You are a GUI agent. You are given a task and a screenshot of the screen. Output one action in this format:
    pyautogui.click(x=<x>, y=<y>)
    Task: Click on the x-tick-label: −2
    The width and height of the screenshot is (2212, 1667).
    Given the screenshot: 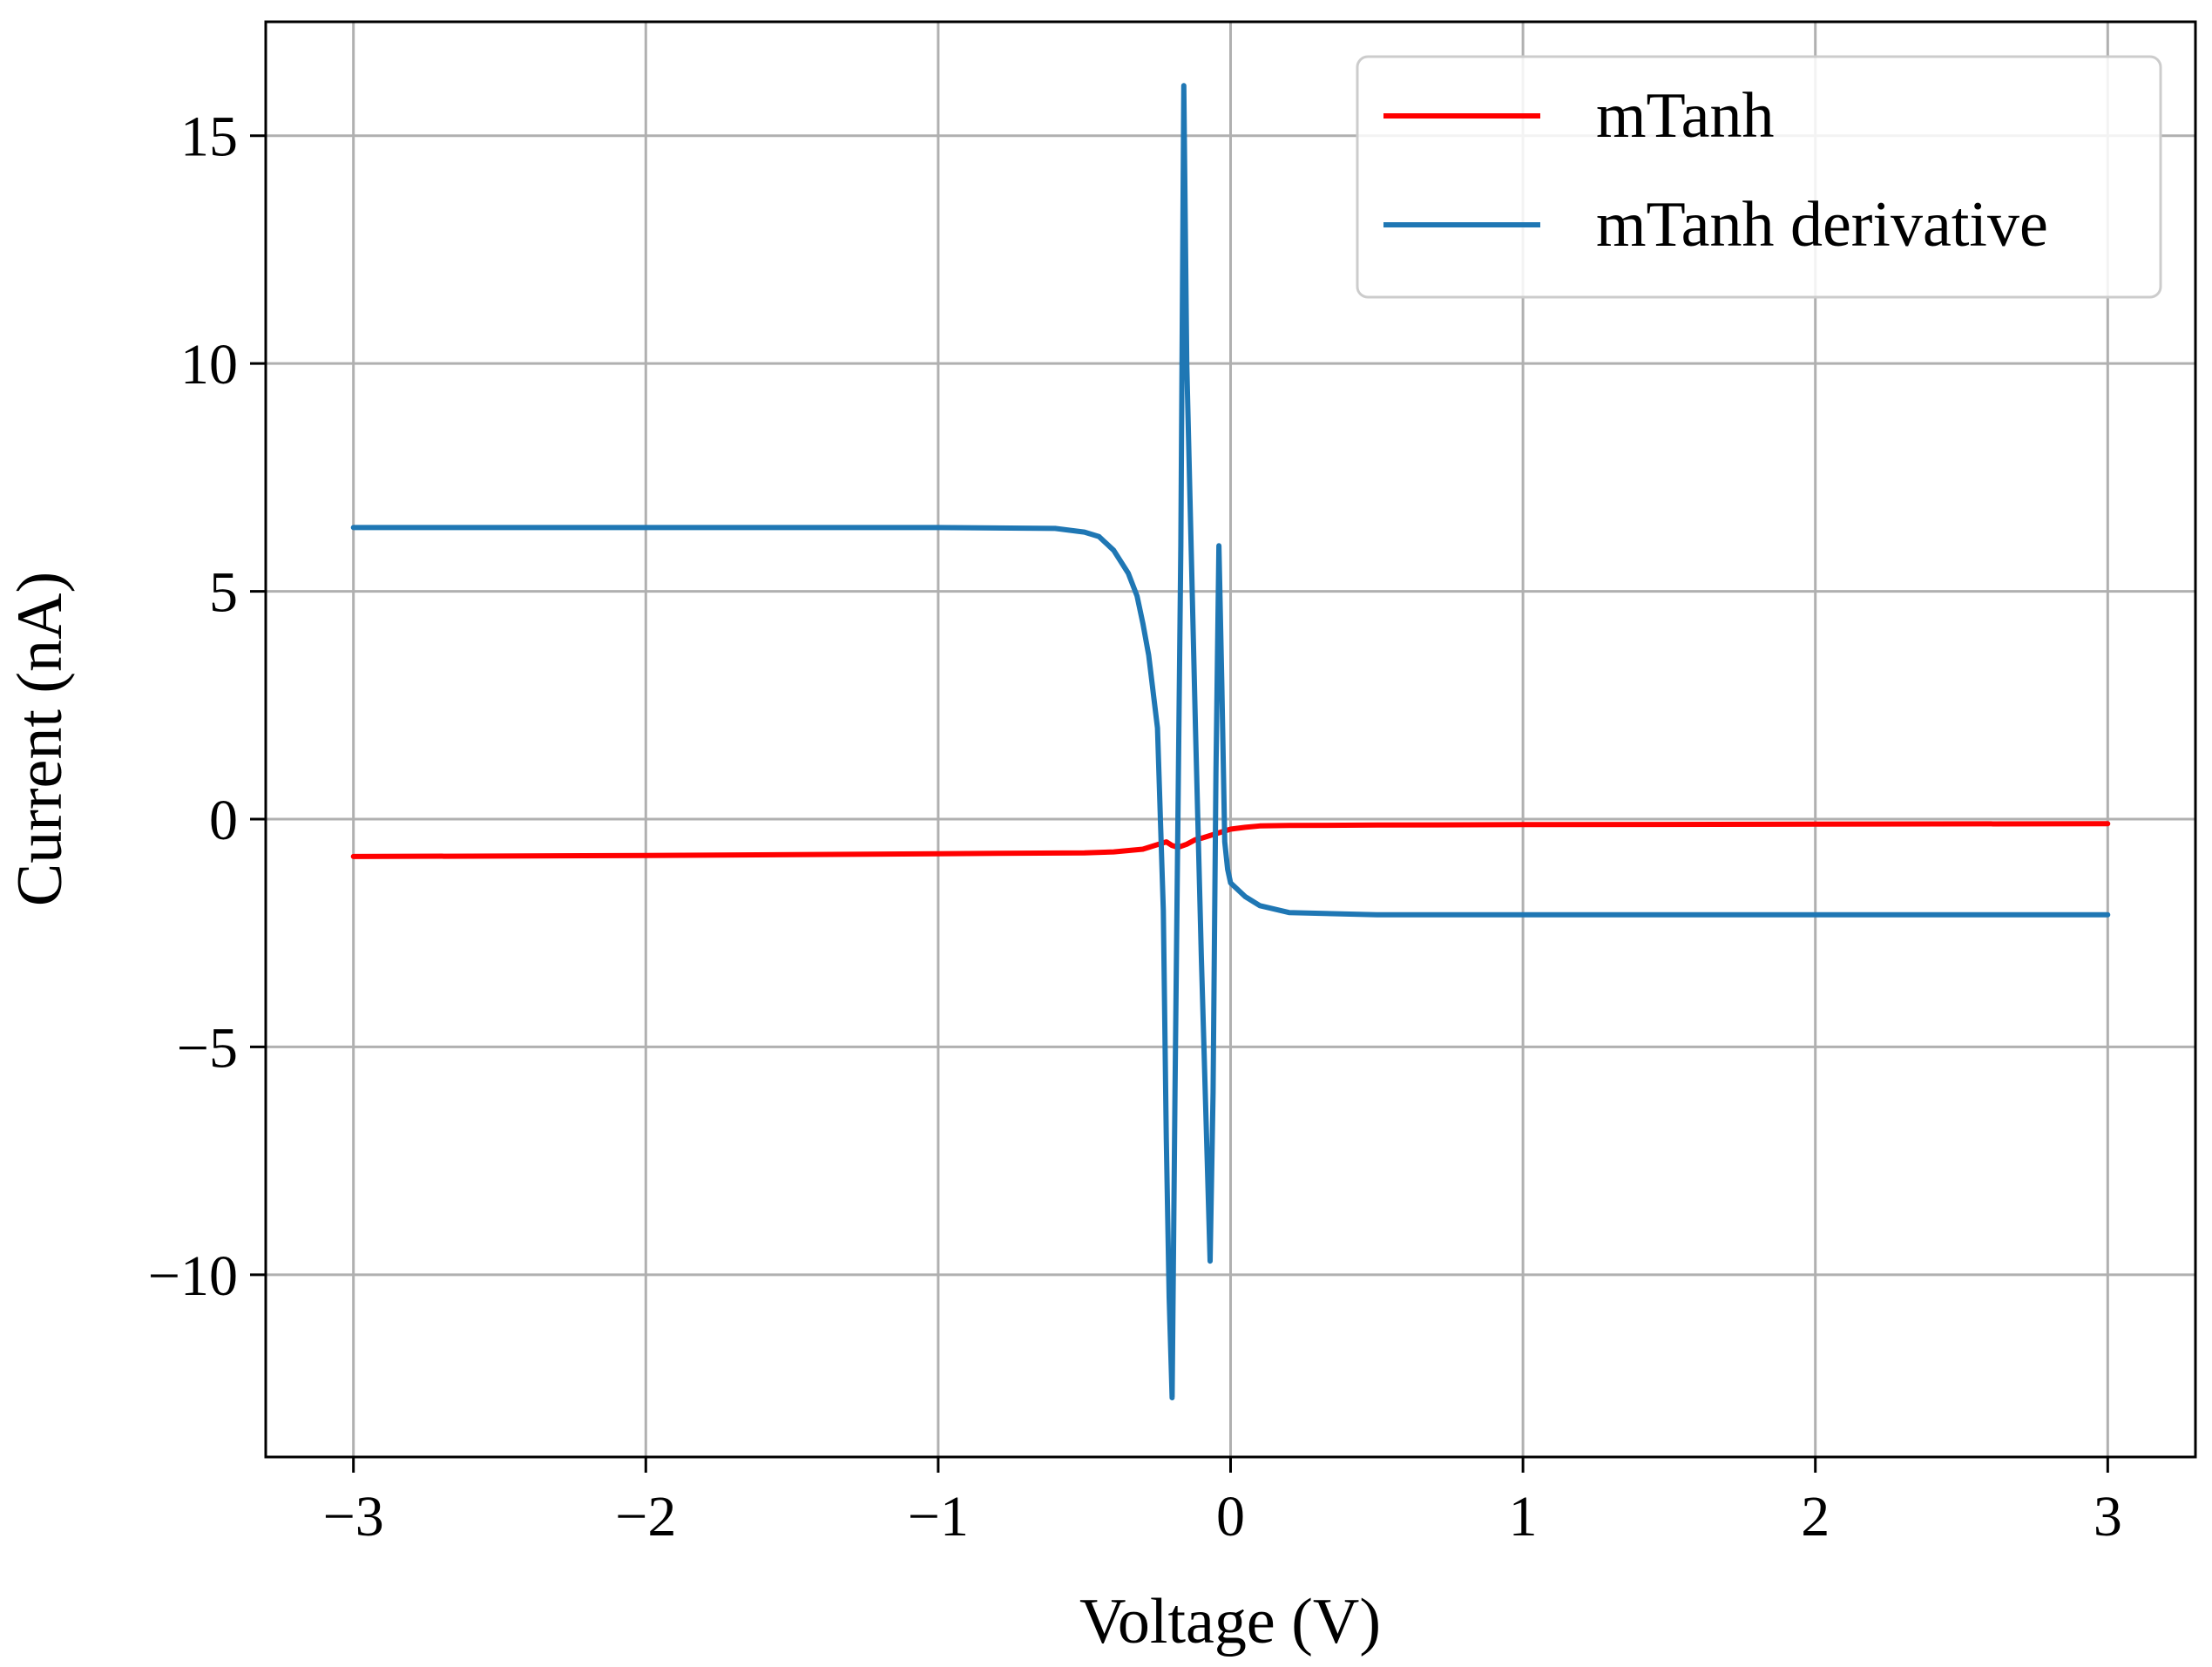 What is the action you would take?
    pyautogui.click(x=645, y=1517)
    